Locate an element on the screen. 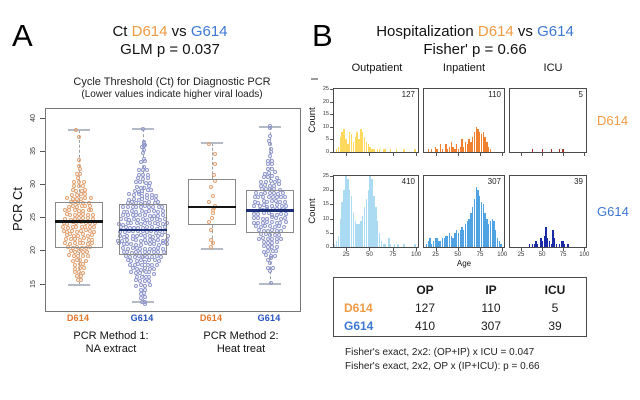 The image size is (640, 400). box is located at coordinates (212, 201).